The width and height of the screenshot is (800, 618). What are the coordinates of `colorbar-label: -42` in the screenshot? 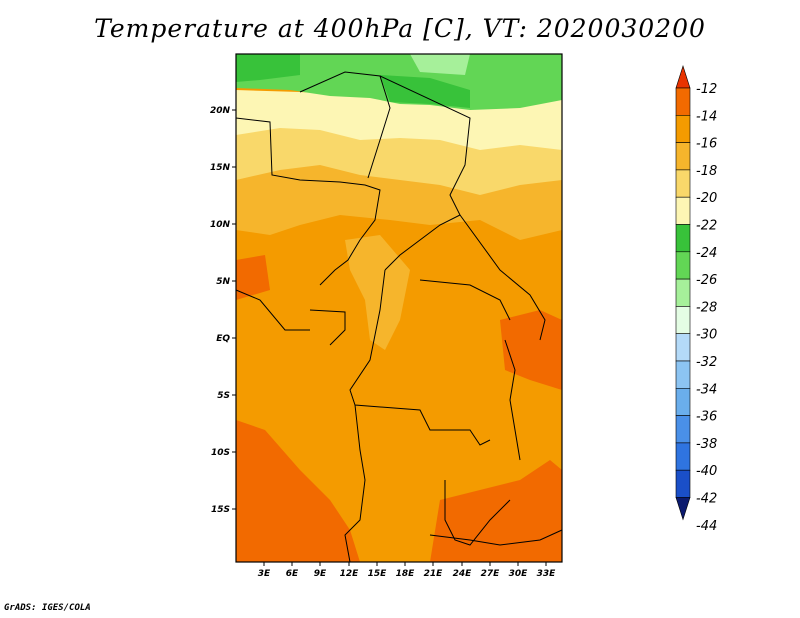 It's located at (706, 499).